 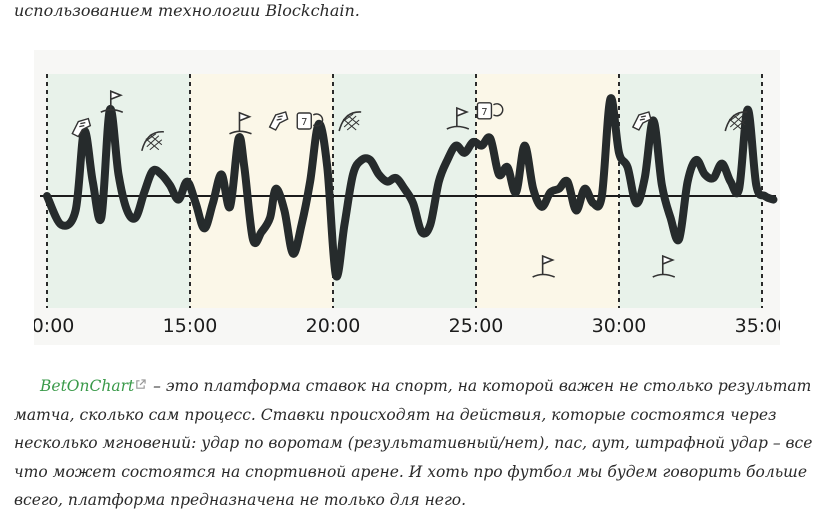 What do you see at coordinates (187, 10) in the screenshot?
I see `intro-text-tail: использованием технологии Blockchain.` at bounding box center [187, 10].